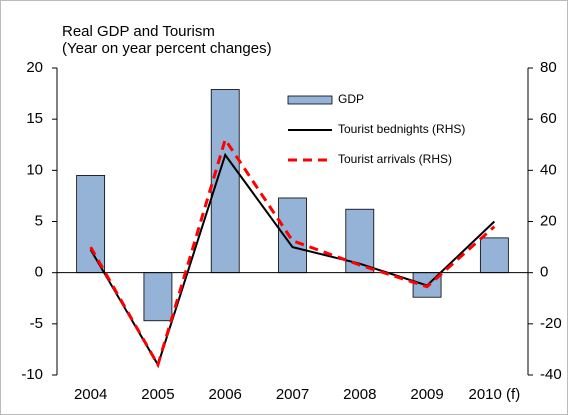 Image resolution: width=568 pixels, height=415 pixels. Describe the element at coordinates (310, 100) in the screenshot. I see `legend-swatch` at that location.